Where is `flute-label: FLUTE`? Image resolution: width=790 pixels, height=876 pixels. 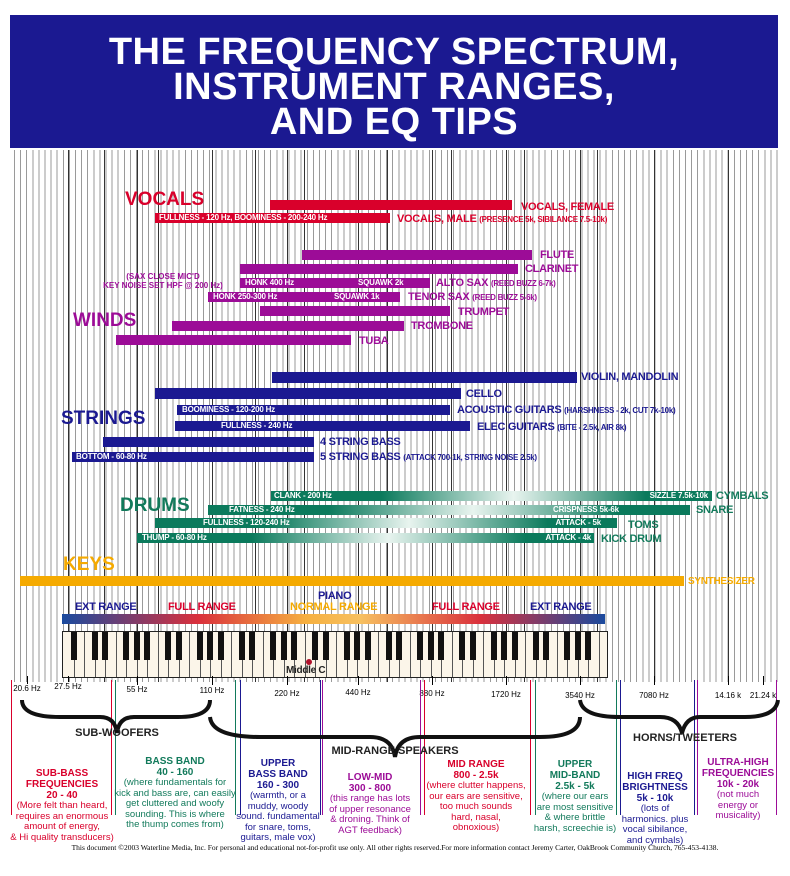
flute-label: FLUTE is located at coordinates (557, 255).